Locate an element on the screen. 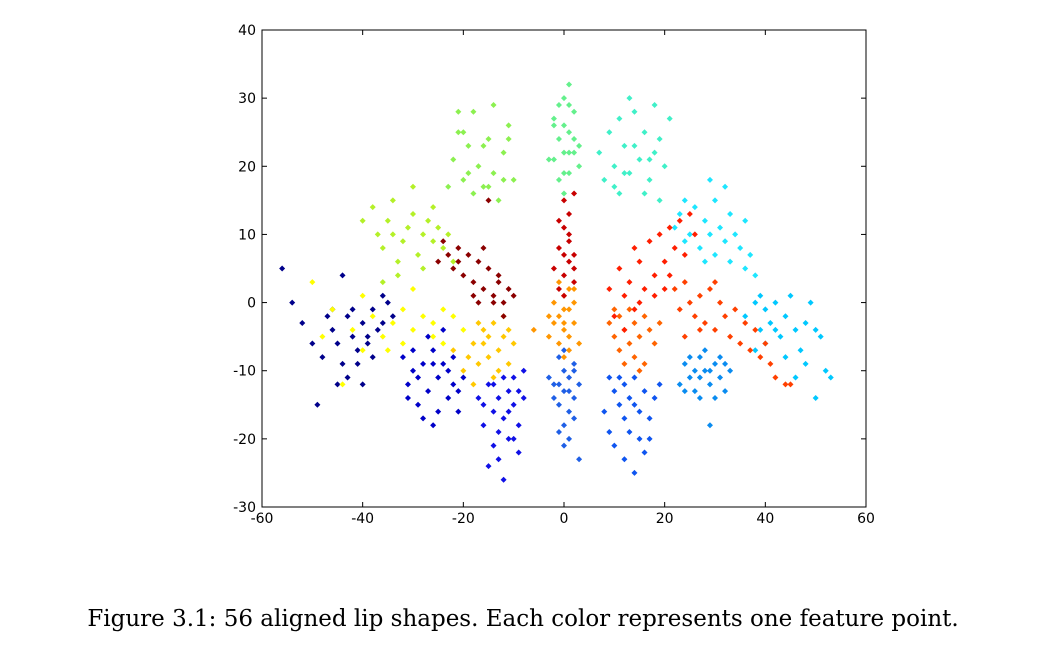 This screenshot has width=1046, height=659. x-tick-label: -60 is located at coordinates (262, 519).